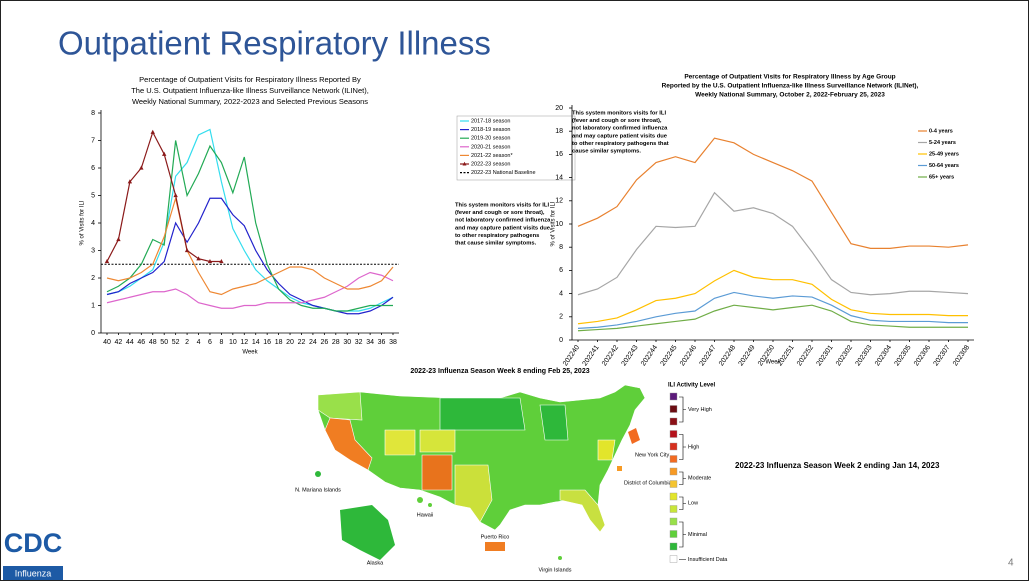  Describe the element at coordinates (93, 333) in the screenshot. I see `y-tick-label: 0` at that location.